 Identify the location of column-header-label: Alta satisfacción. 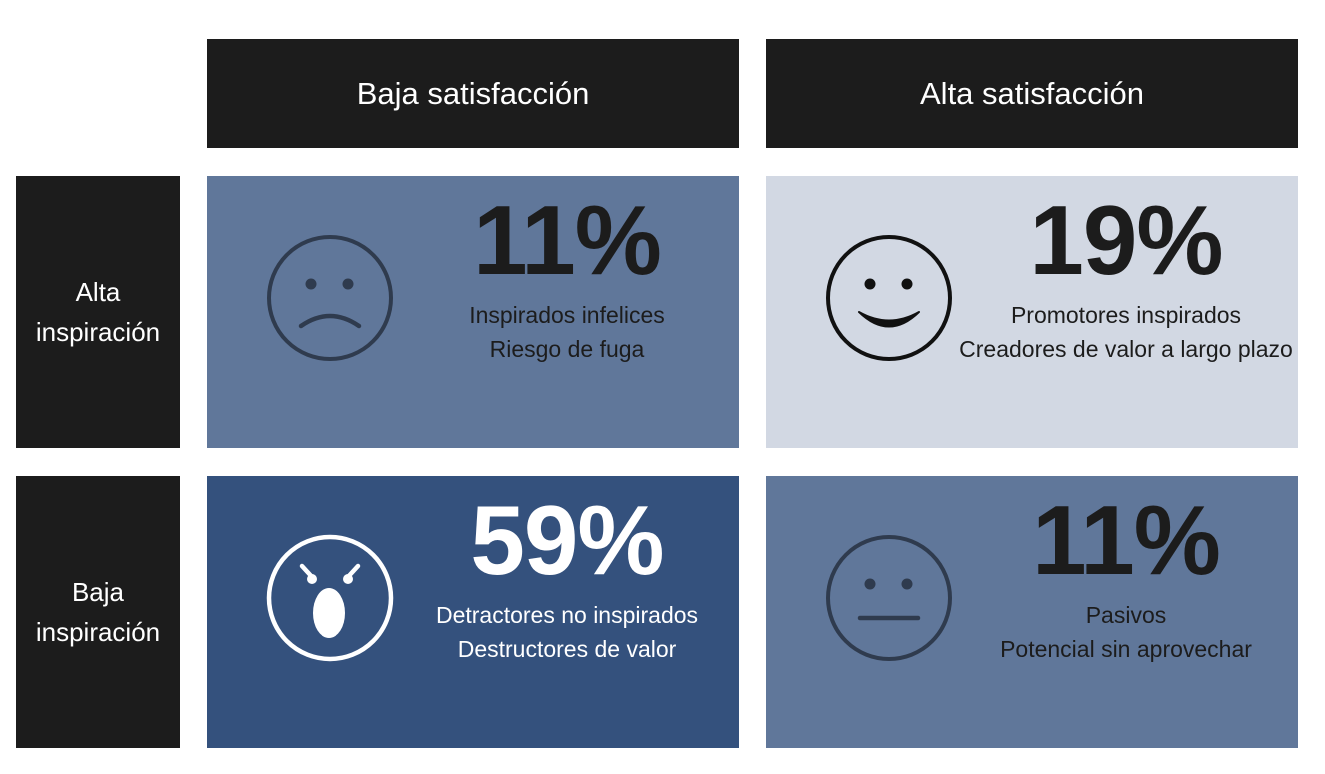
(1032, 93).